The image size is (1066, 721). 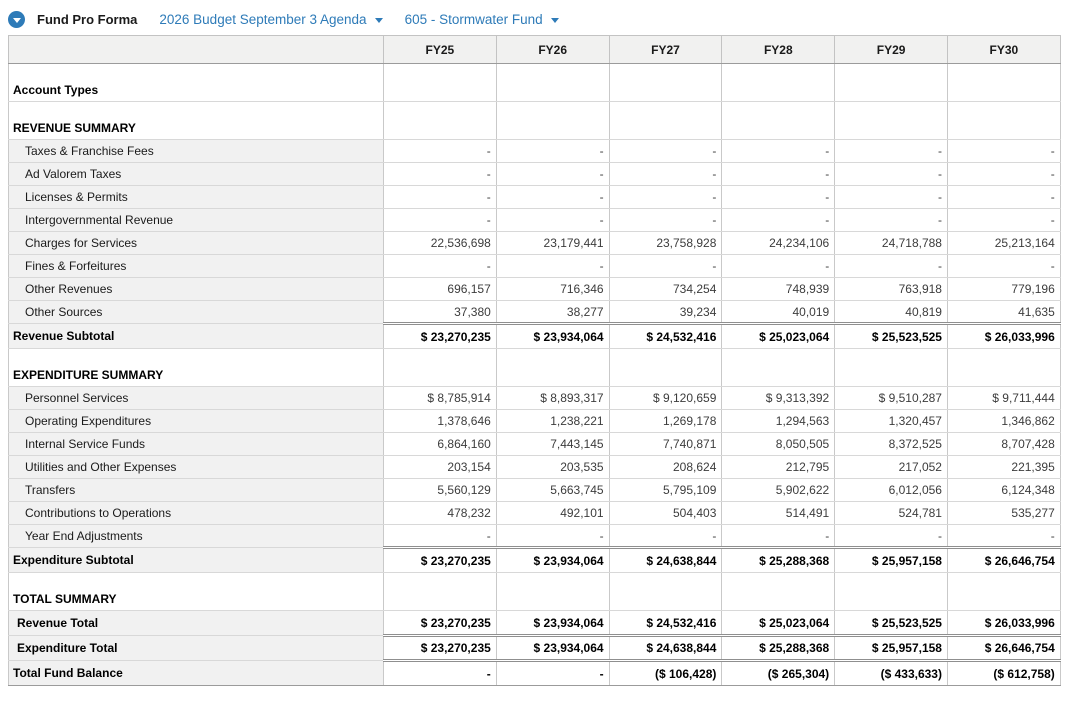 I want to click on row-label: Expenditure Subtotal, so click(x=196, y=560).